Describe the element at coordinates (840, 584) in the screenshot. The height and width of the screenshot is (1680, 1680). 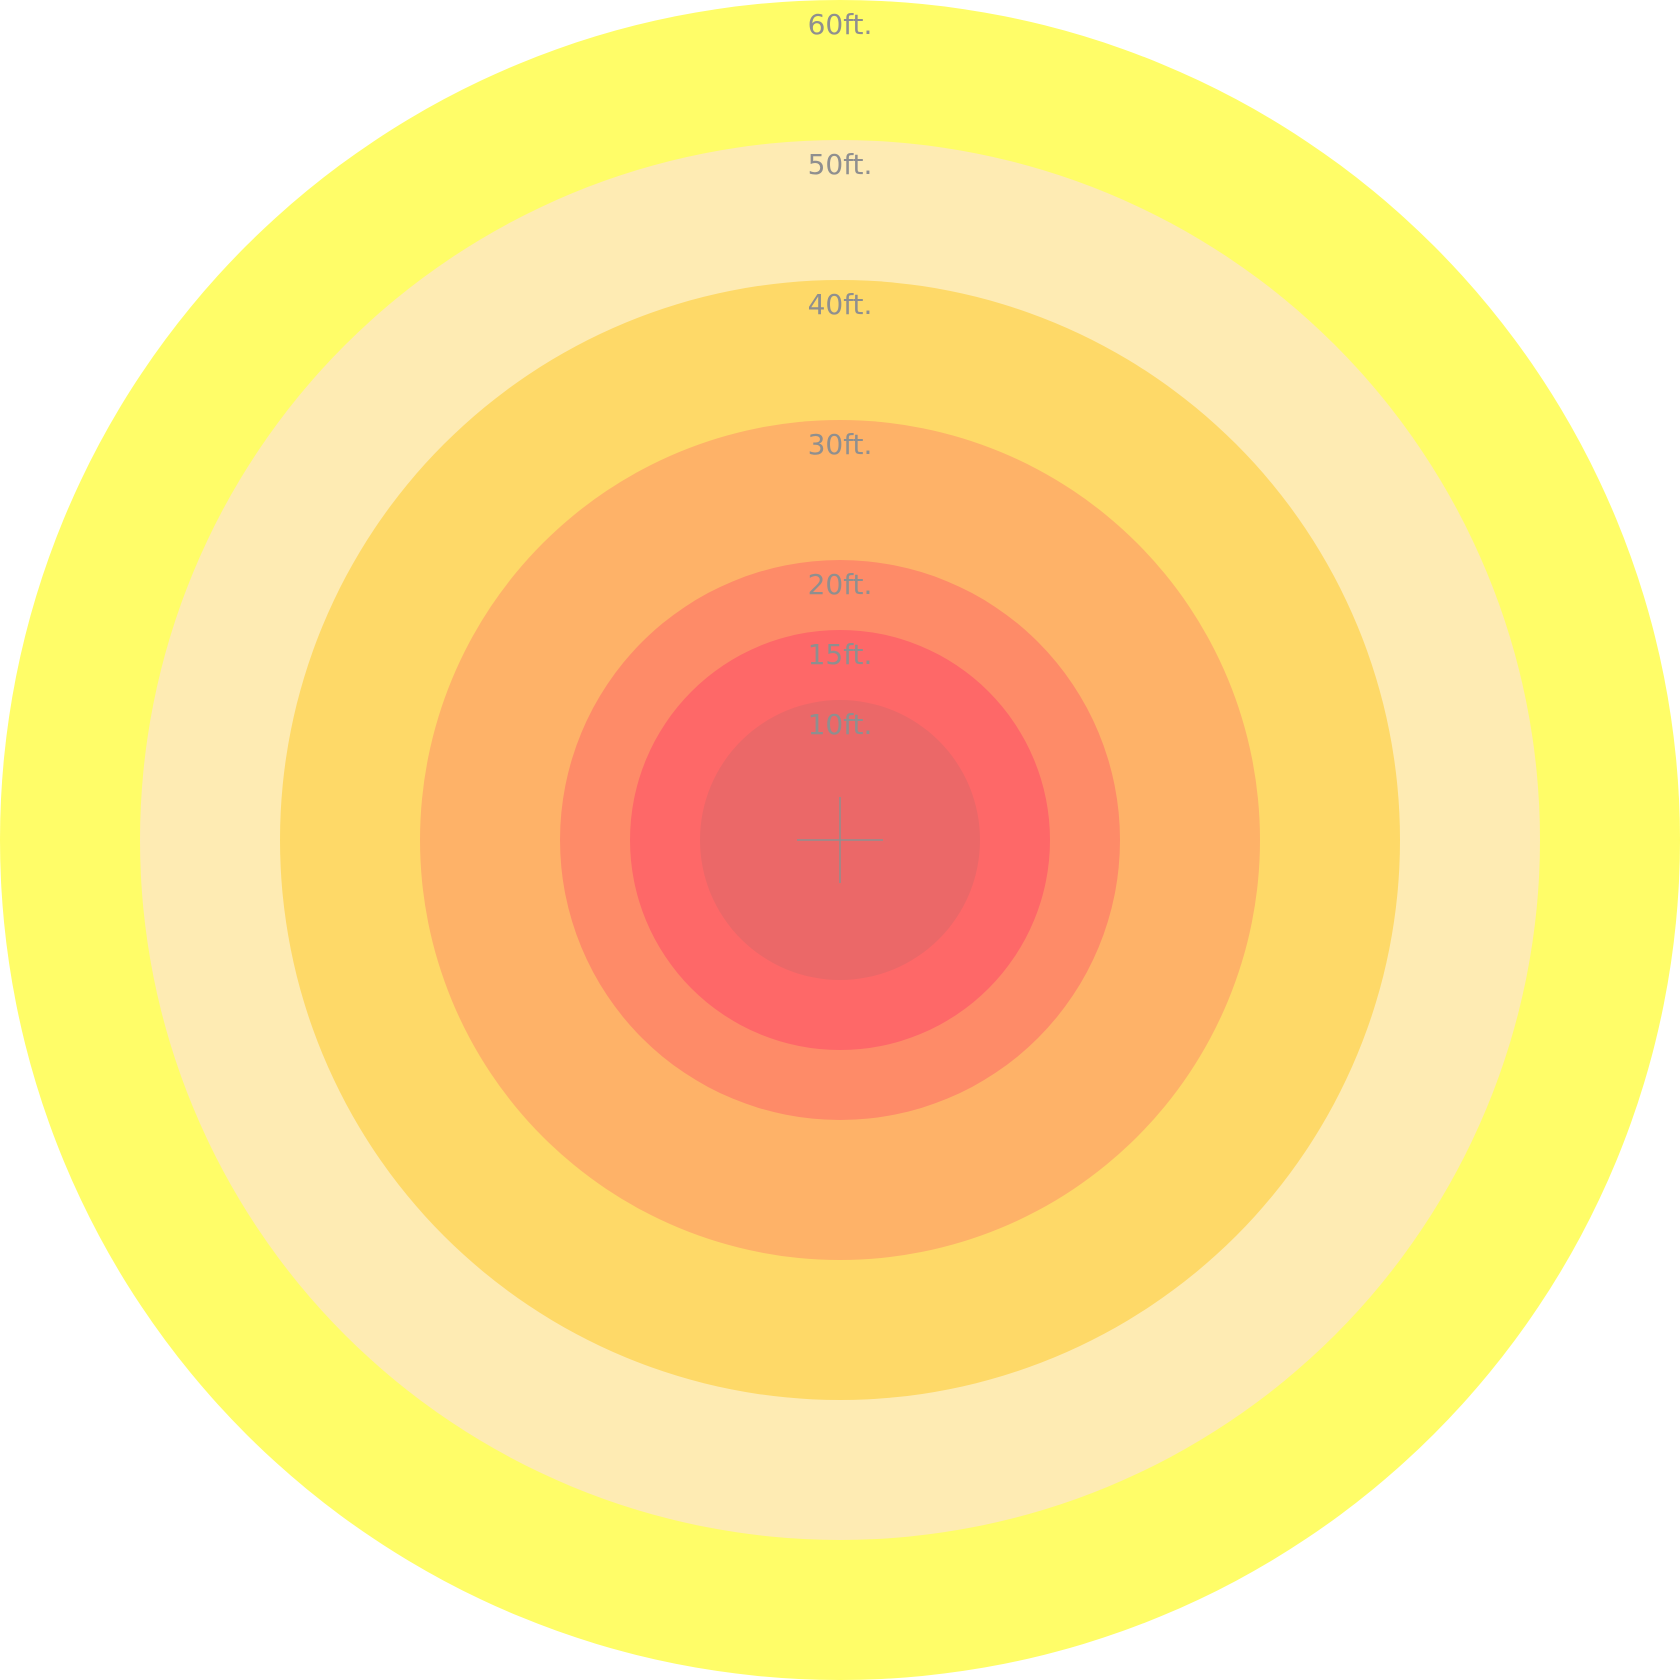
I see `range-label-20ft: 20ft.` at that location.